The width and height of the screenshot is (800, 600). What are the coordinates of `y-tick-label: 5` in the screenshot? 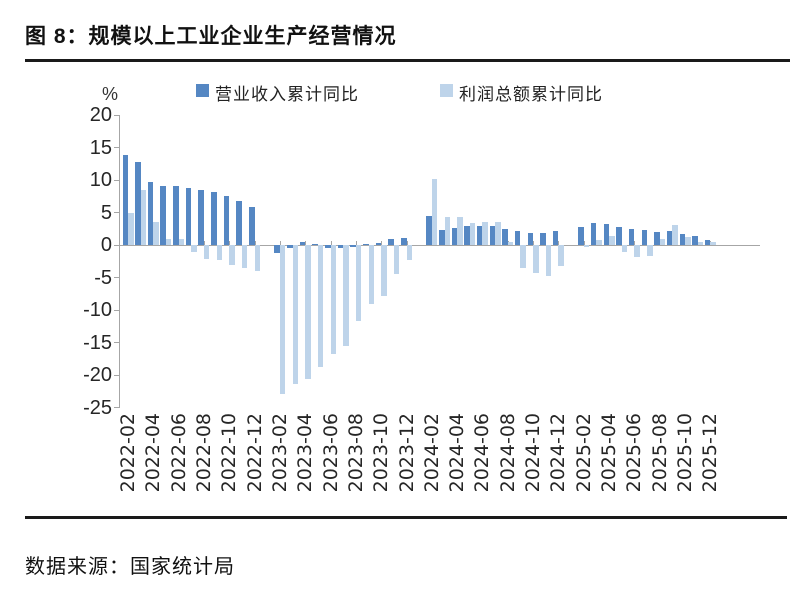 It's located at (106, 212).